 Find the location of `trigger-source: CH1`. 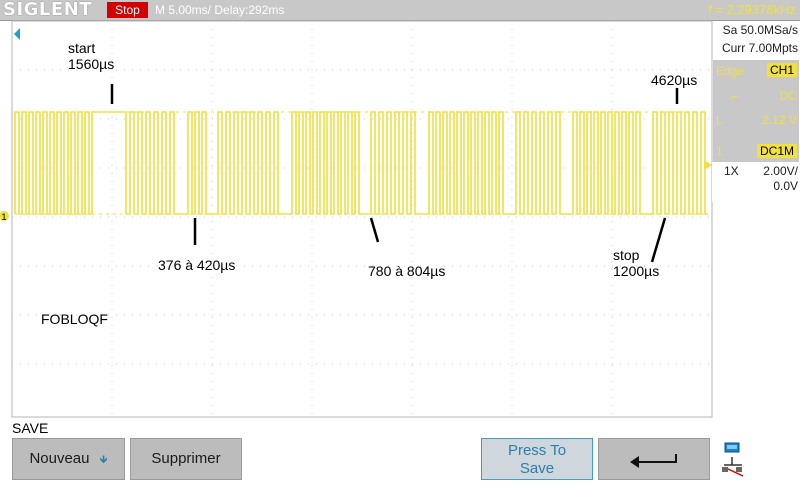

trigger-source: CH1 is located at coordinates (781, 70).